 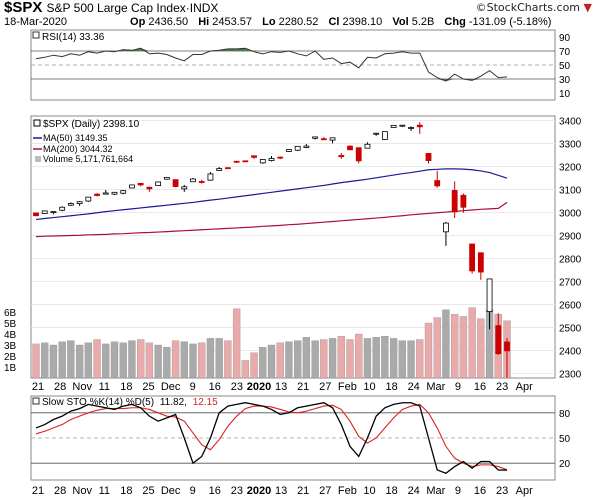 What do you see at coordinates (334, 22) in the screenshot?
I see `close-label: Cl` at bounding box center [334, 22].